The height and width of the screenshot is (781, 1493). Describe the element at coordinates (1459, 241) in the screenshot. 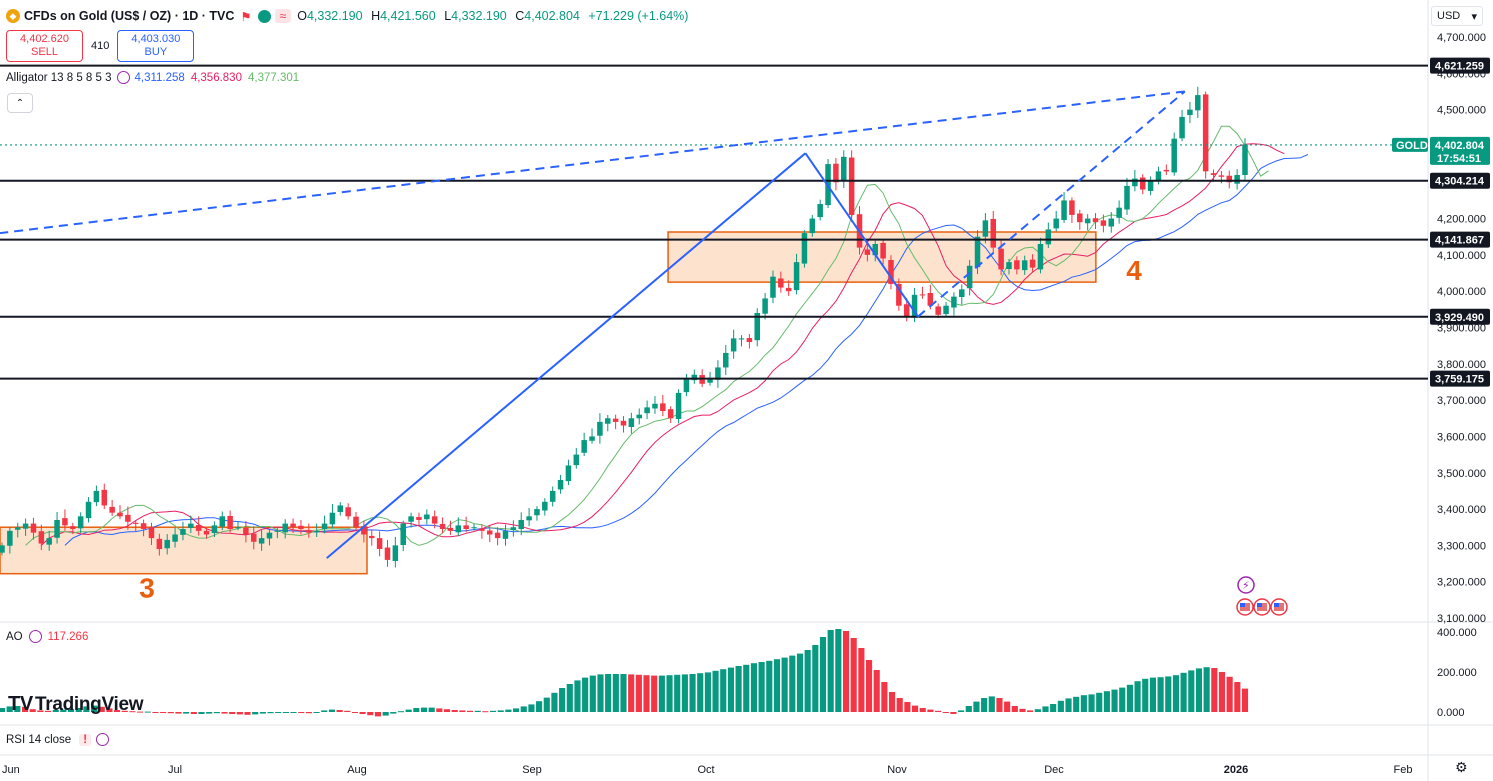

I see `level-price-label: 4,141.867` at that location.